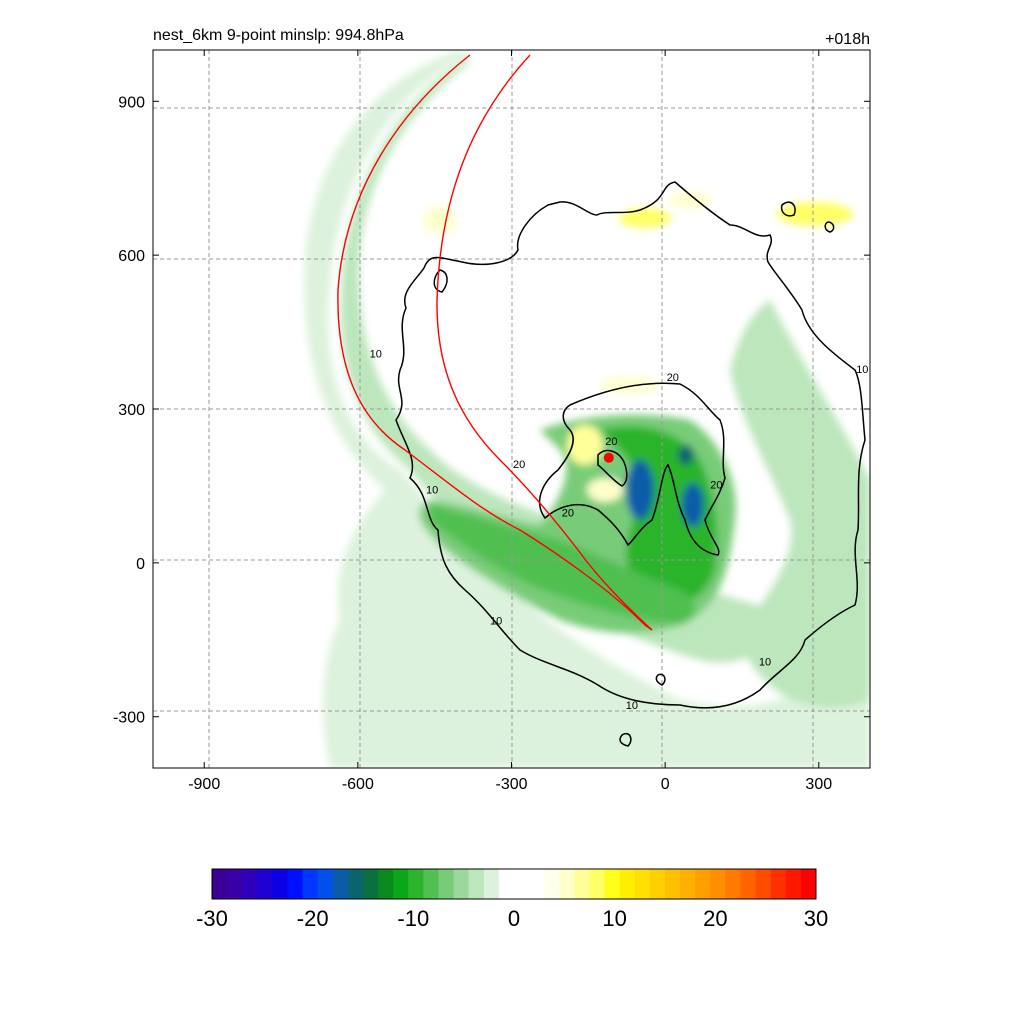 The width and height of the screenshot is (1024, 1024). I want to click on chart-title: nest_6km 9-point minslp: 994.8hPa, so click(278, 35).